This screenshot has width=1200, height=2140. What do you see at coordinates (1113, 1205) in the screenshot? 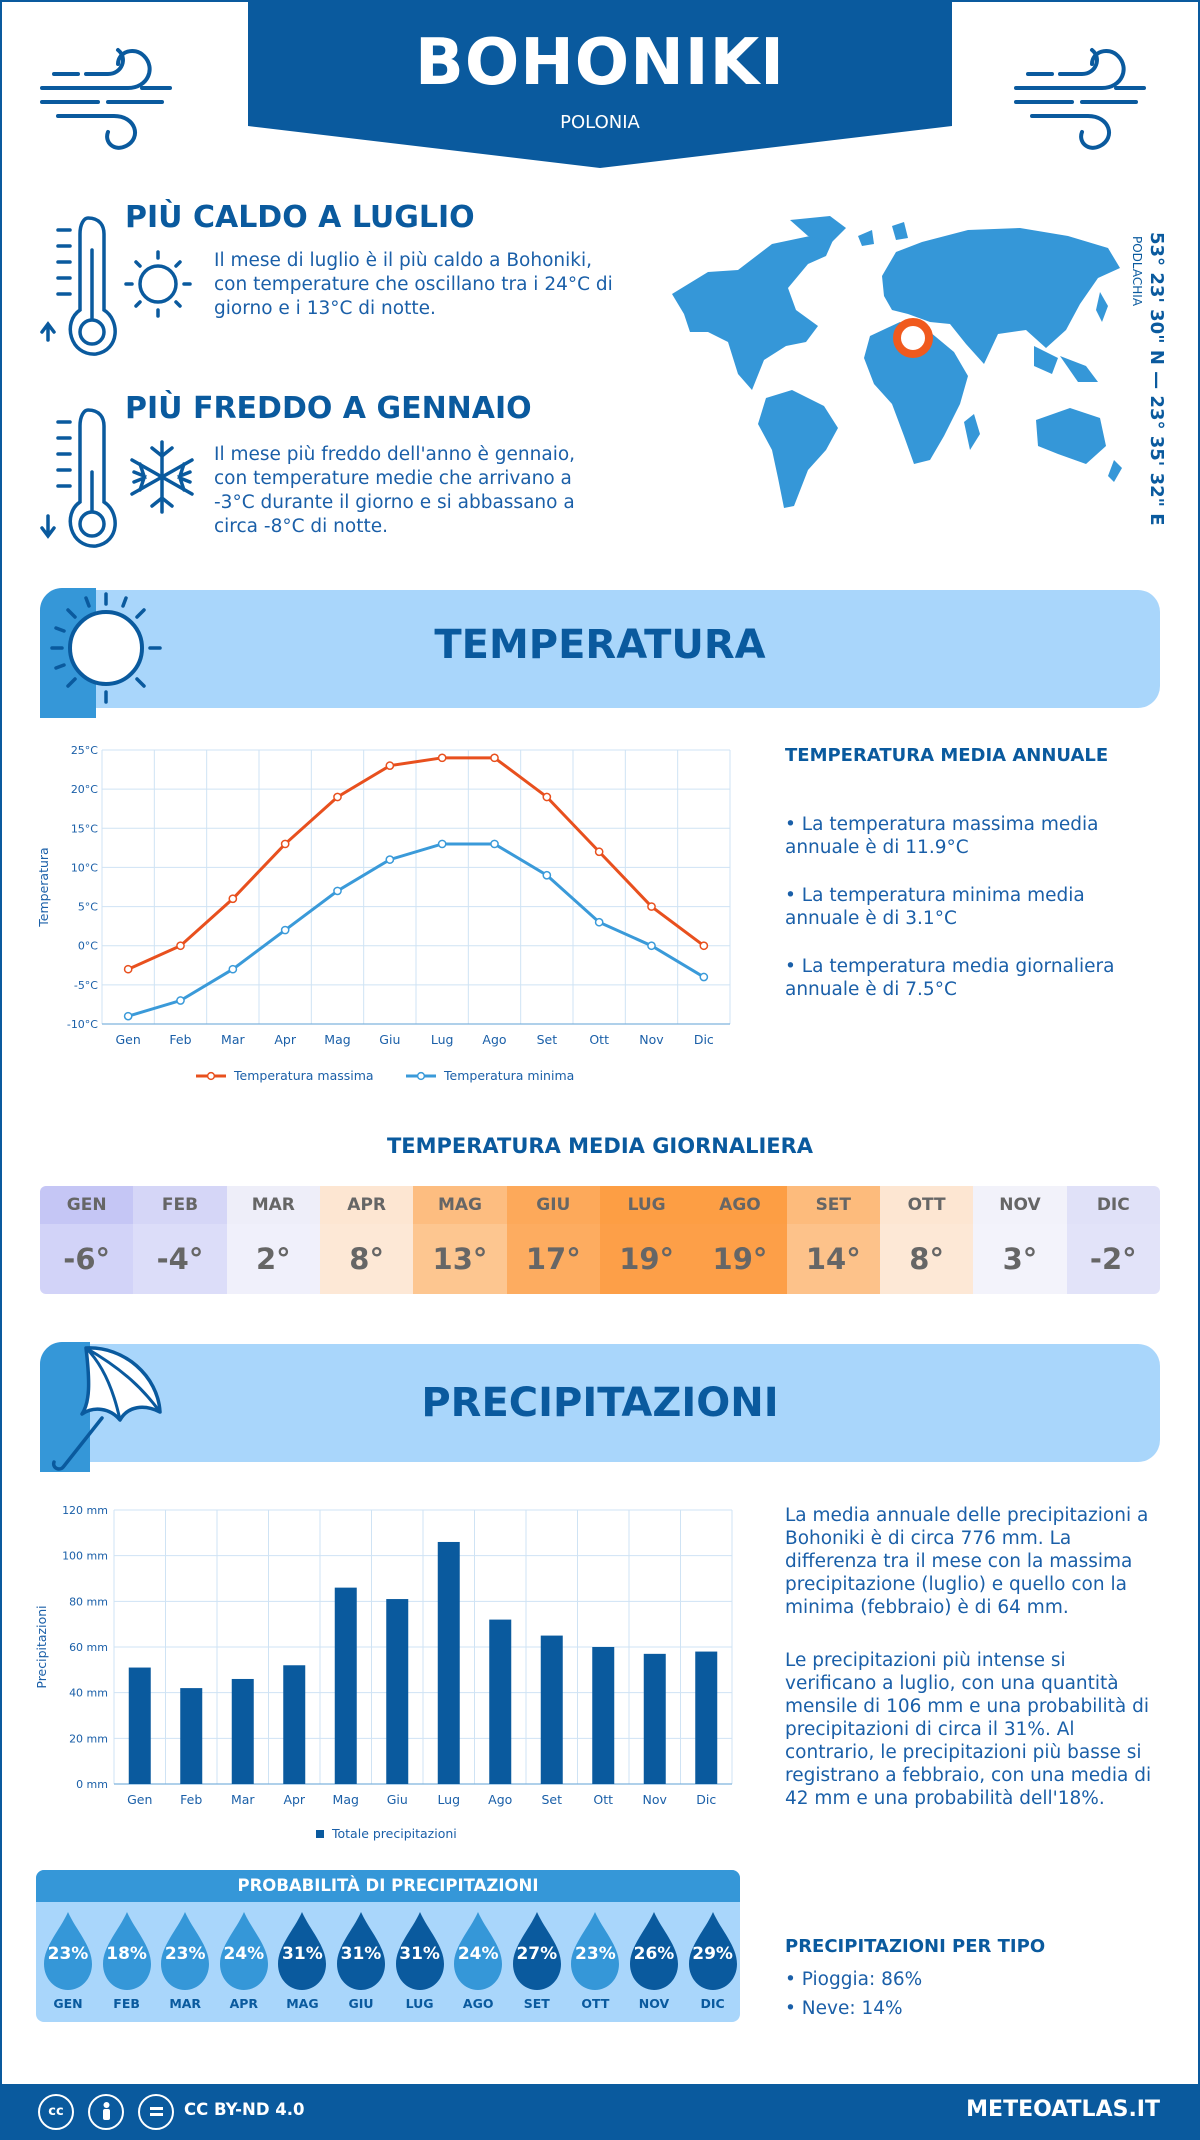
I see `month-label: DIC` at bounding box center [1113, 1205].